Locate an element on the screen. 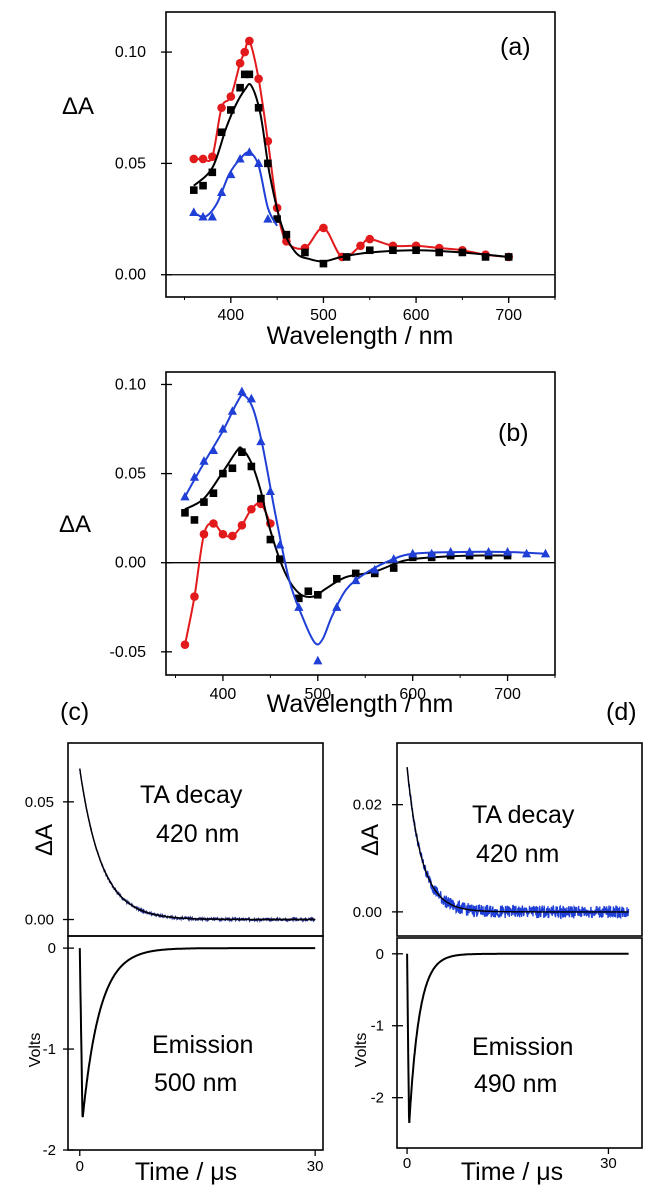 This screenshot has width=649, height=1185. x-tick-label: 600 is located at coordinates (412, 694).